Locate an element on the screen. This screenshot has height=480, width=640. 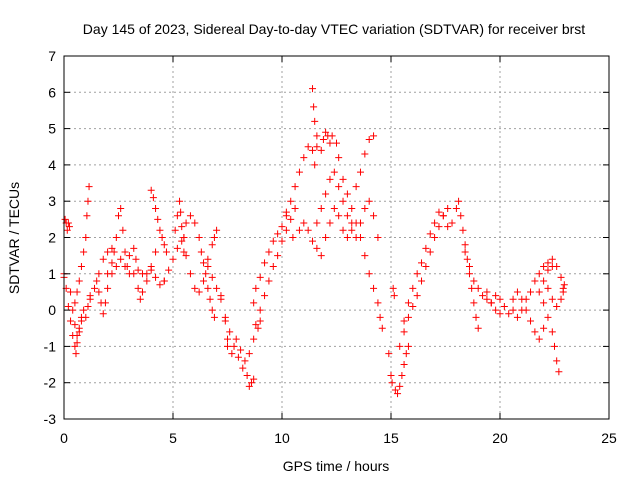
x-tick-labels: 0 5 10 15 20 25 is located at coordinates (338, 438).